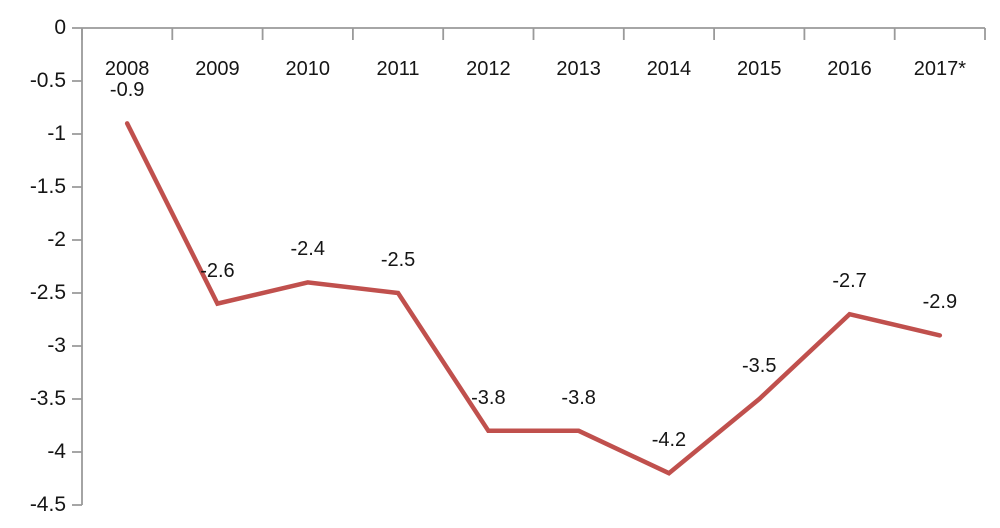  Describe the element at coordinates (307, 249) in the screenshot. I see `data-point-label: -2.4` at that location.